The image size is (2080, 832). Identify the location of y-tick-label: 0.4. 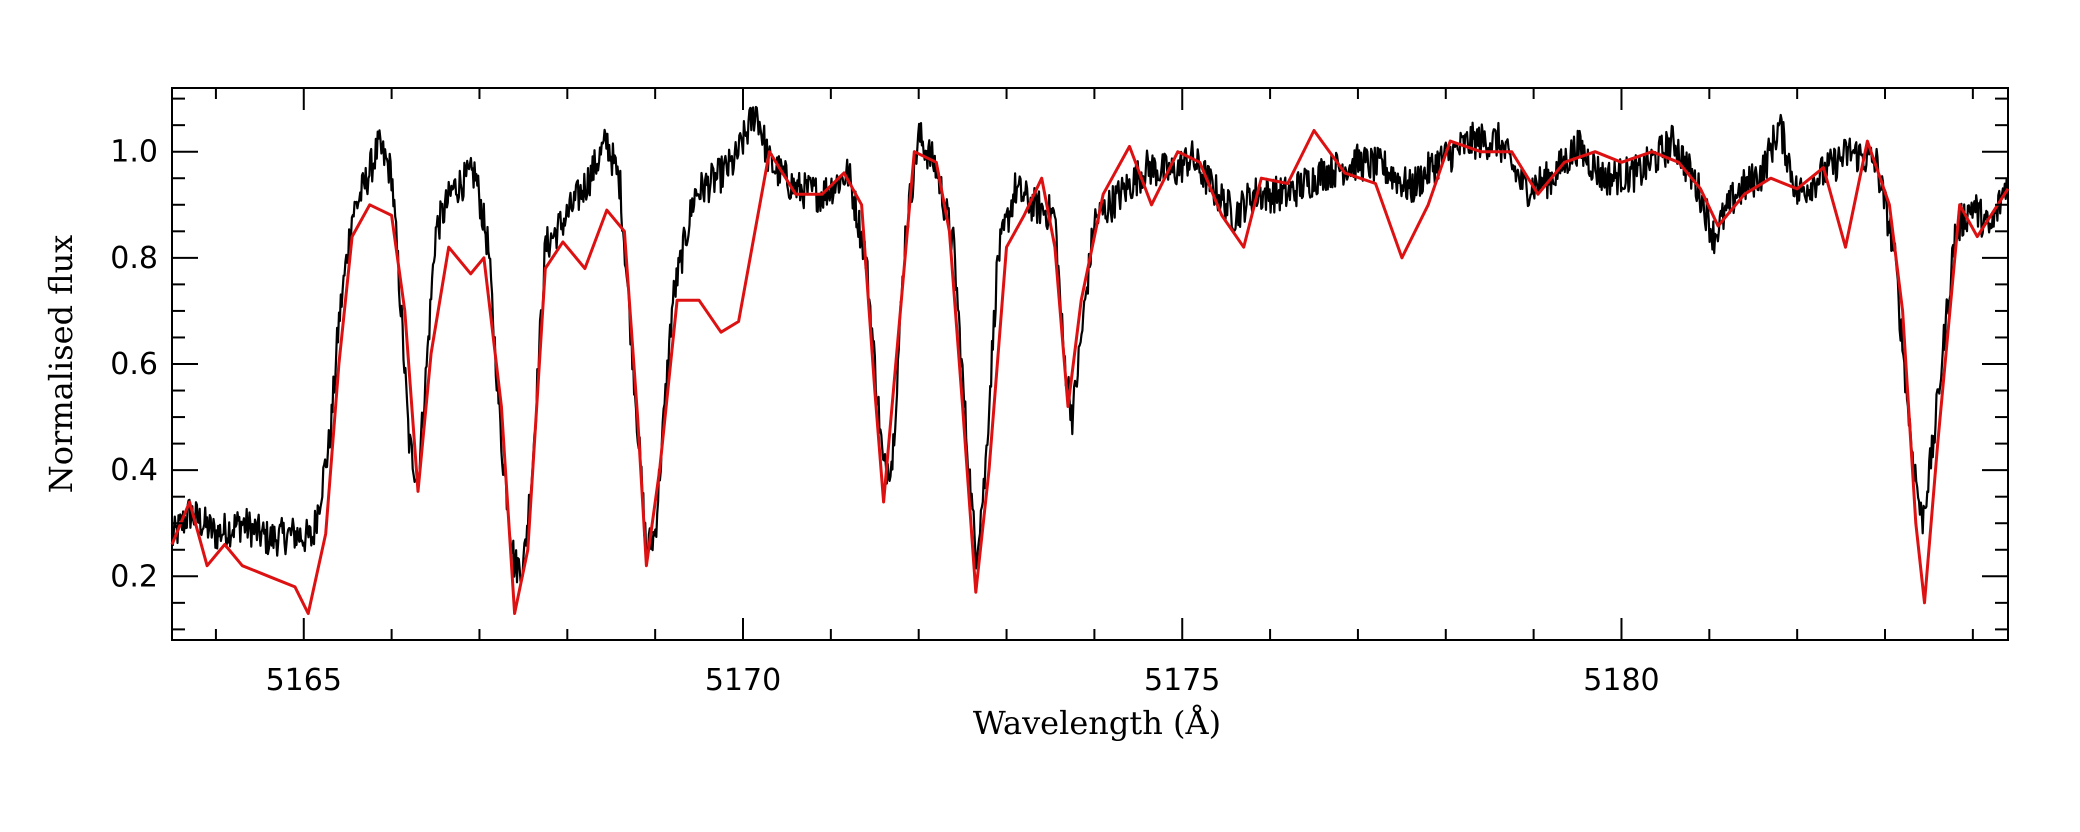
(134, 470).